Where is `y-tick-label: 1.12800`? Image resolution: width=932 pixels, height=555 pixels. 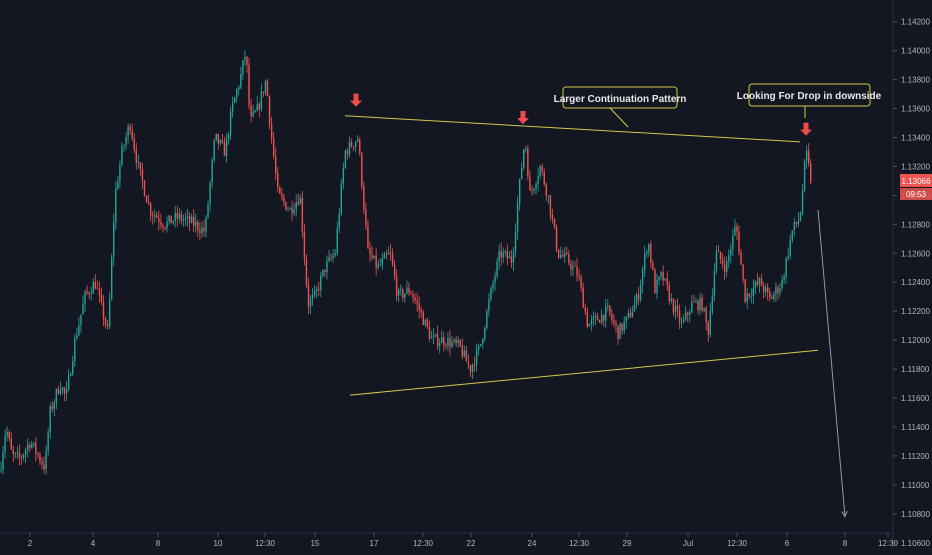
y-tick-label: 1.12800 is located at coordinates (915, 224).